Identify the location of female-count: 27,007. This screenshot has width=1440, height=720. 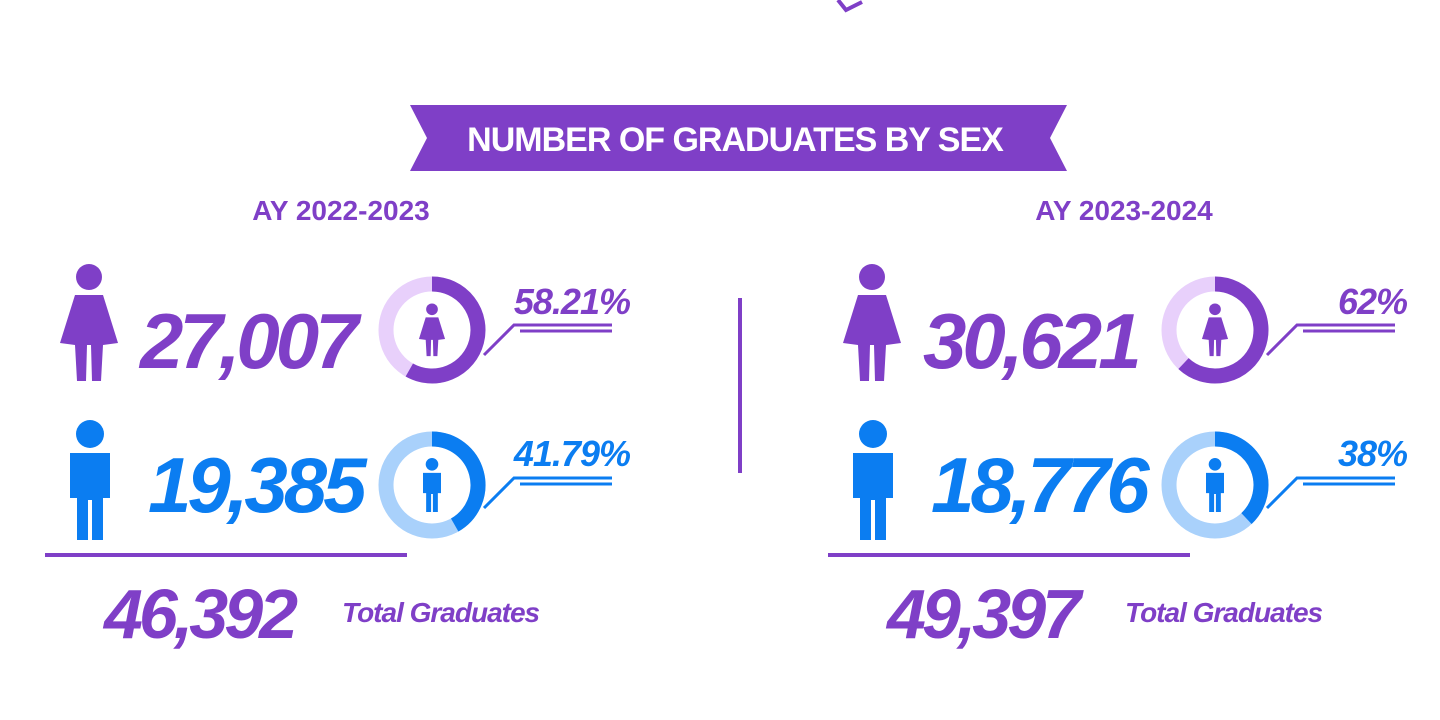
(250, 341).